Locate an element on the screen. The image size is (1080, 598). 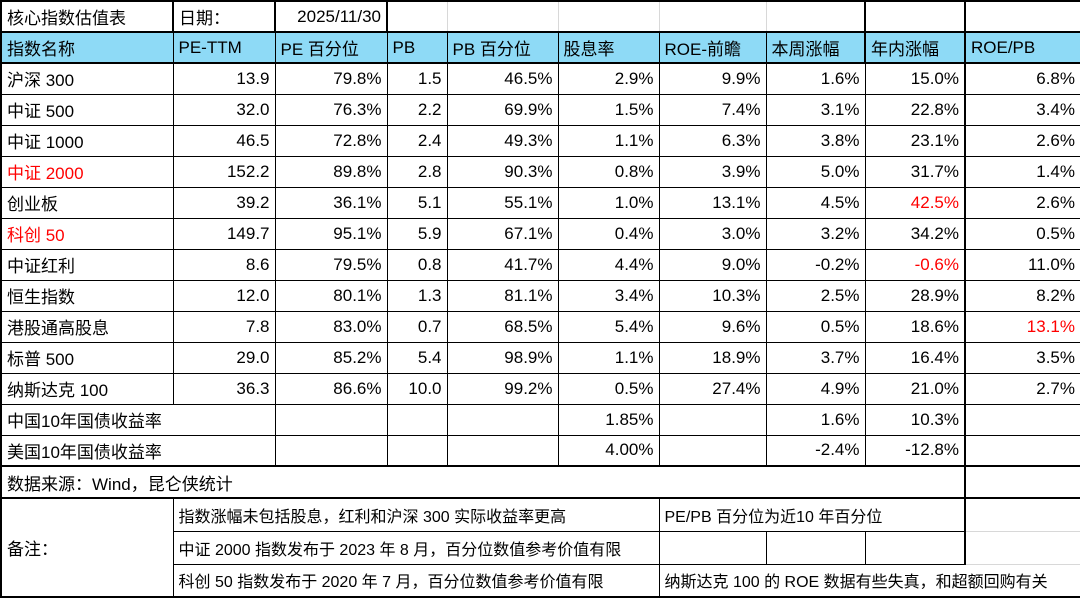
pb-cell: 5.4 is located at coordinates (417, 357).